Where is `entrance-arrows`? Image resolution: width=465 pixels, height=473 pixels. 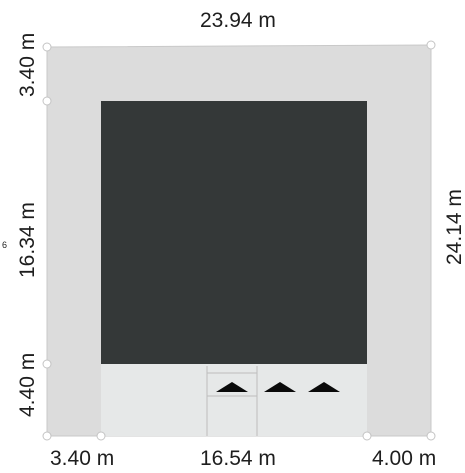 entrance-arrows is located at coordinates (278, 387).